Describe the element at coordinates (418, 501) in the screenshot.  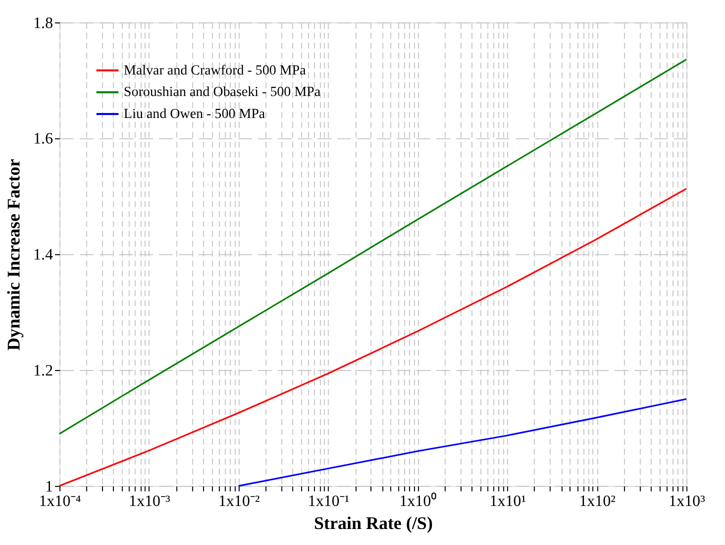
I see `x-tick-label: 1x10⁰` at that location.